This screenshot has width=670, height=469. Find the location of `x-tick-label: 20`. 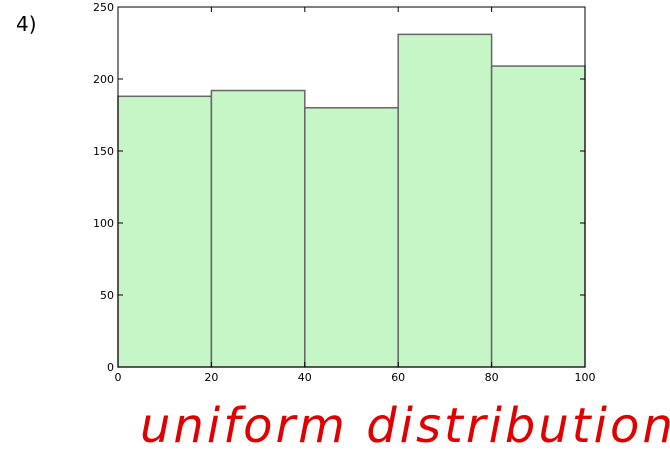

x-tick-label: 20 is located at coordinates (211, 377).